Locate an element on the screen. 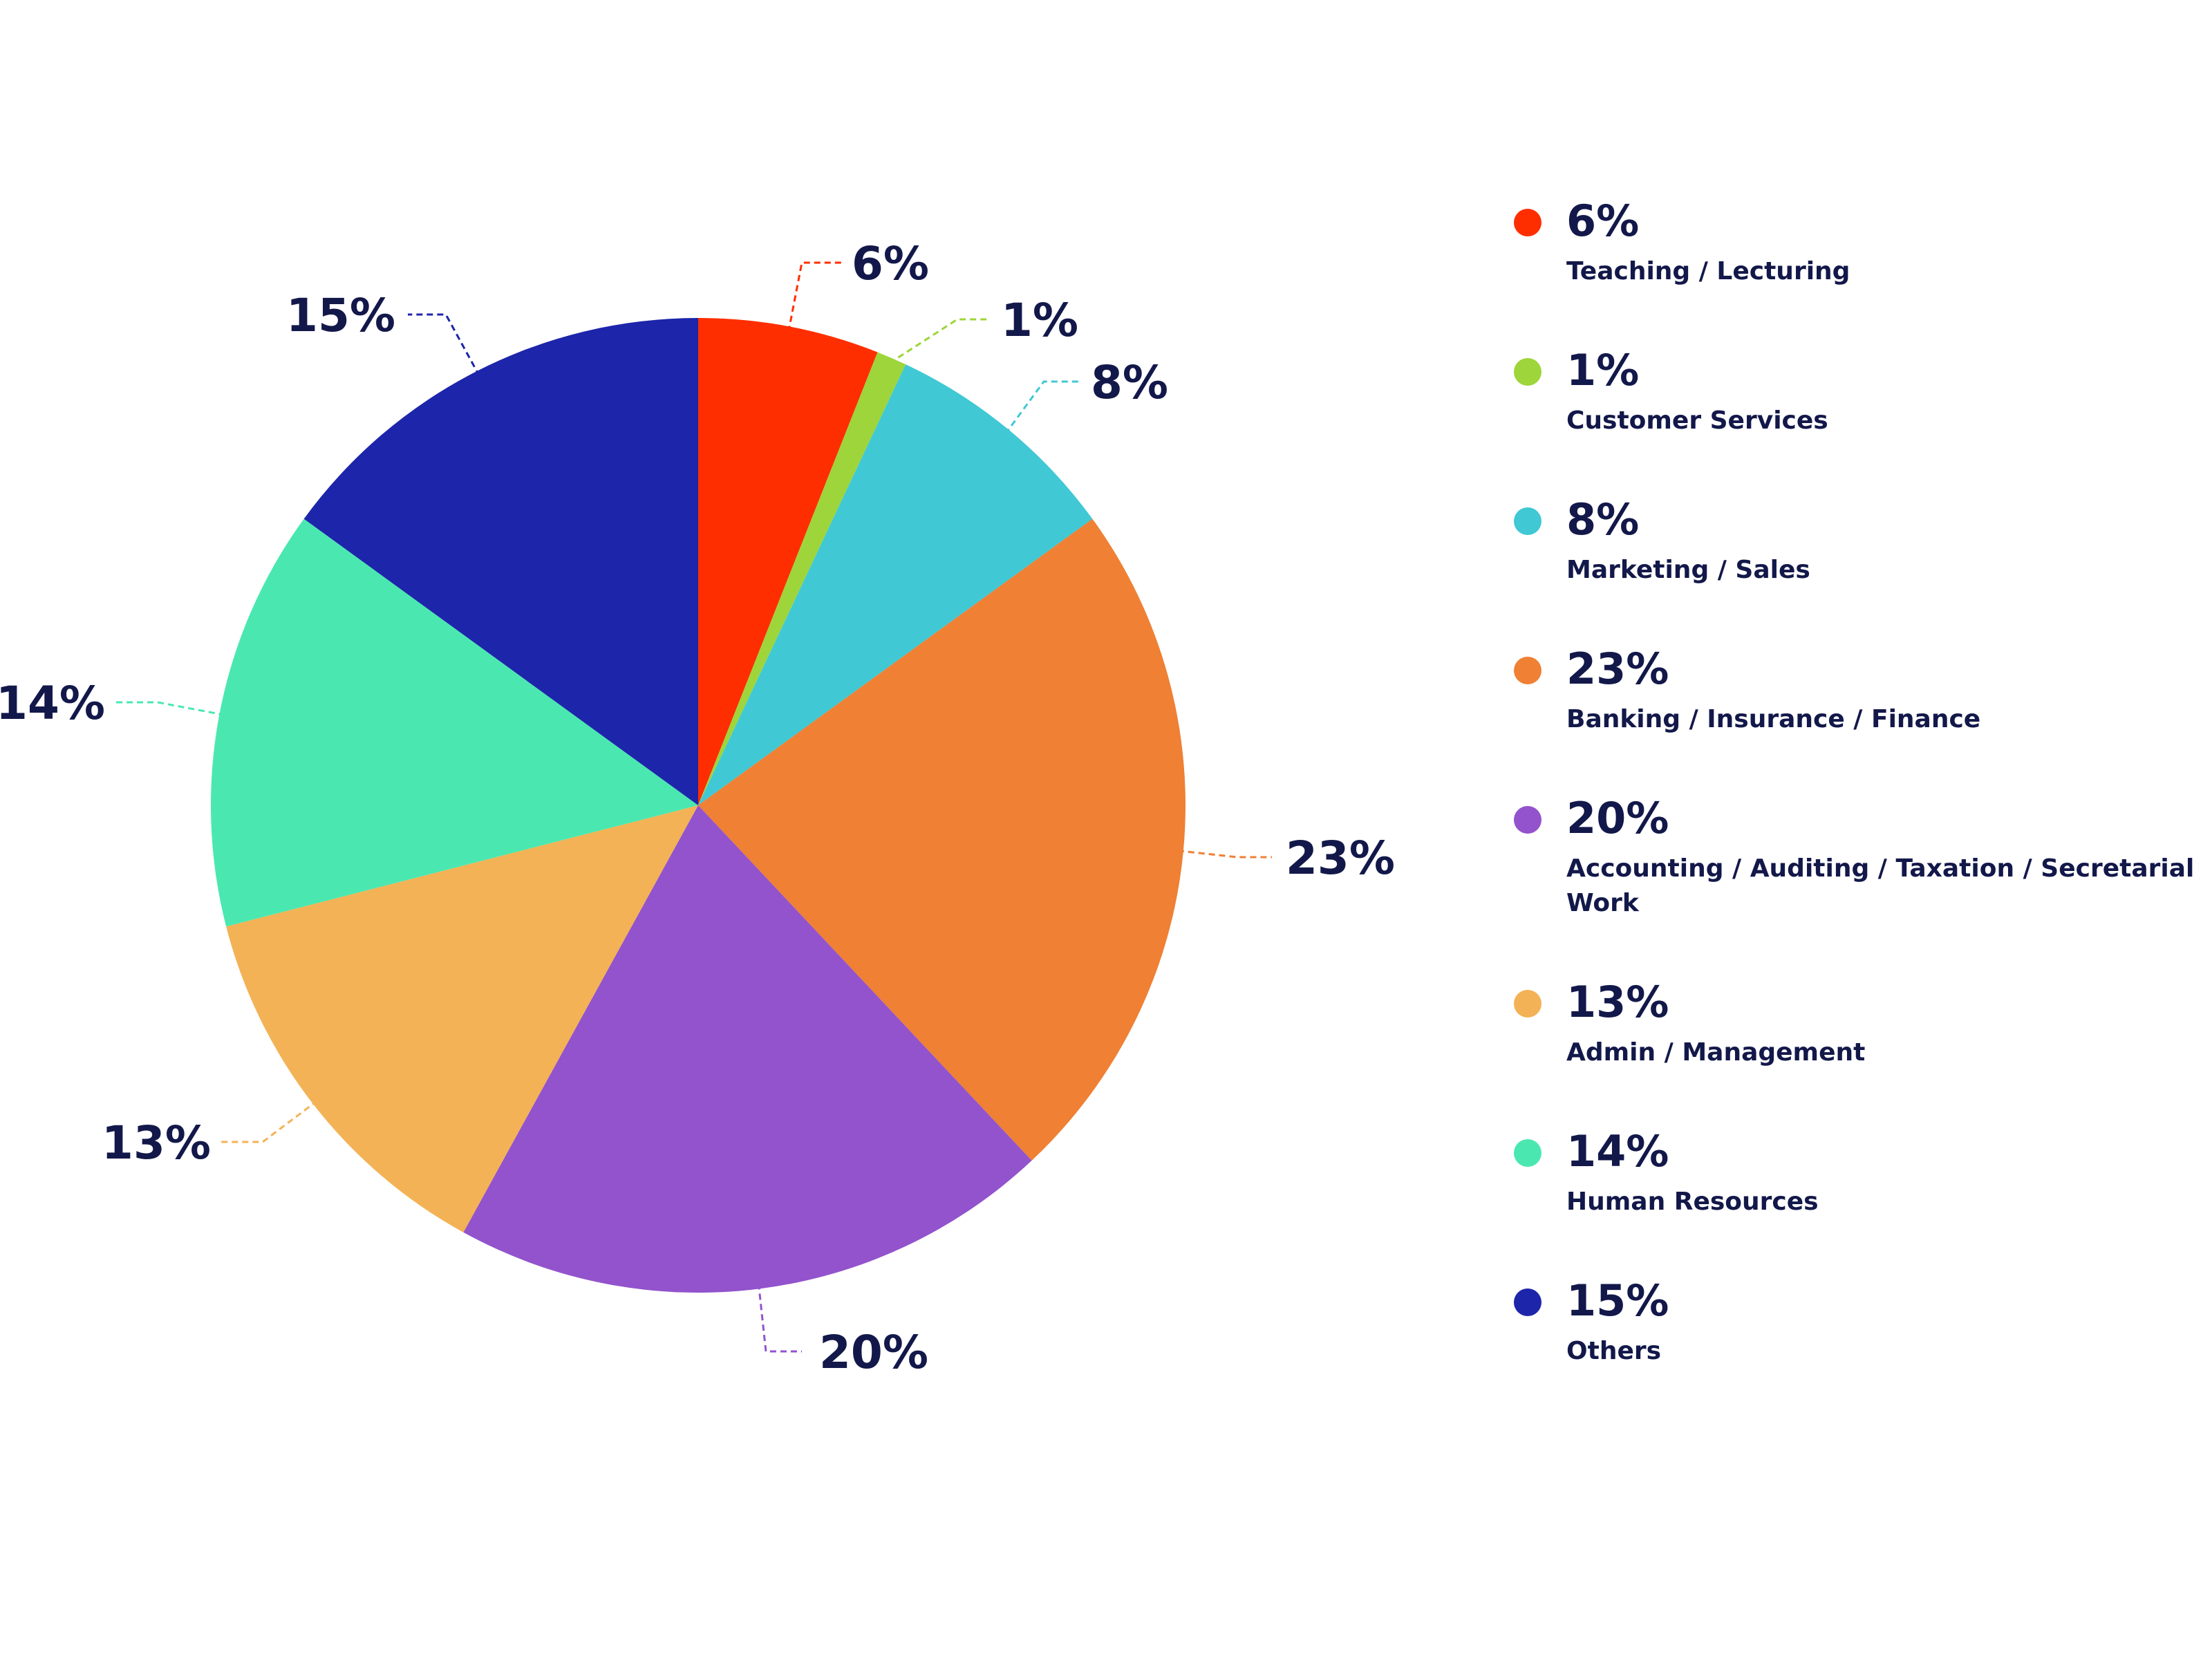 The width and height of the screenshot is (2212, 1659). slice-label-1: 6% is located at coordinates (890, 263).